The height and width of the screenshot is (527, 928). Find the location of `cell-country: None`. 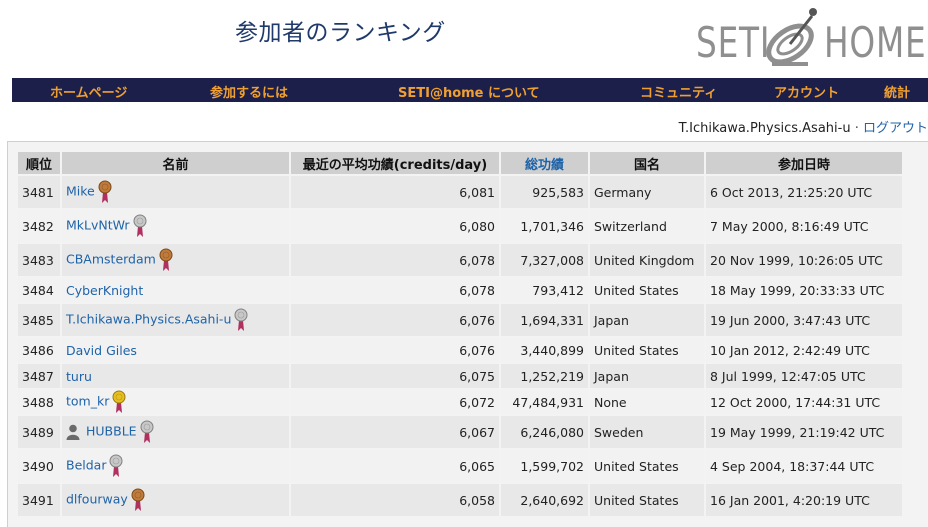

cell-country: None is located at coordinates (647, 402).